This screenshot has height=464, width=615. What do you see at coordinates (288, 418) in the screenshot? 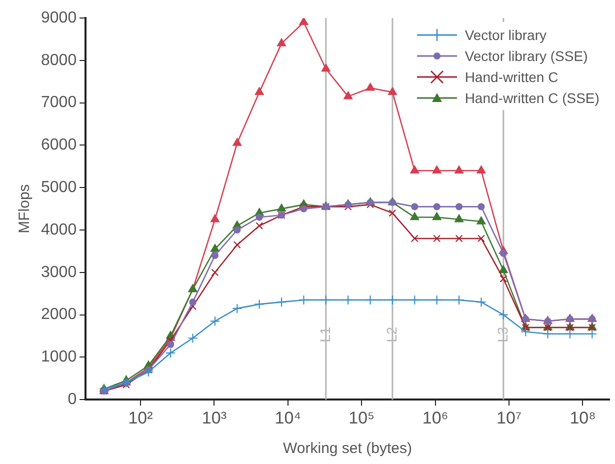
I see `x-tick-label: 10⁴` at bounding box center [288, 418].